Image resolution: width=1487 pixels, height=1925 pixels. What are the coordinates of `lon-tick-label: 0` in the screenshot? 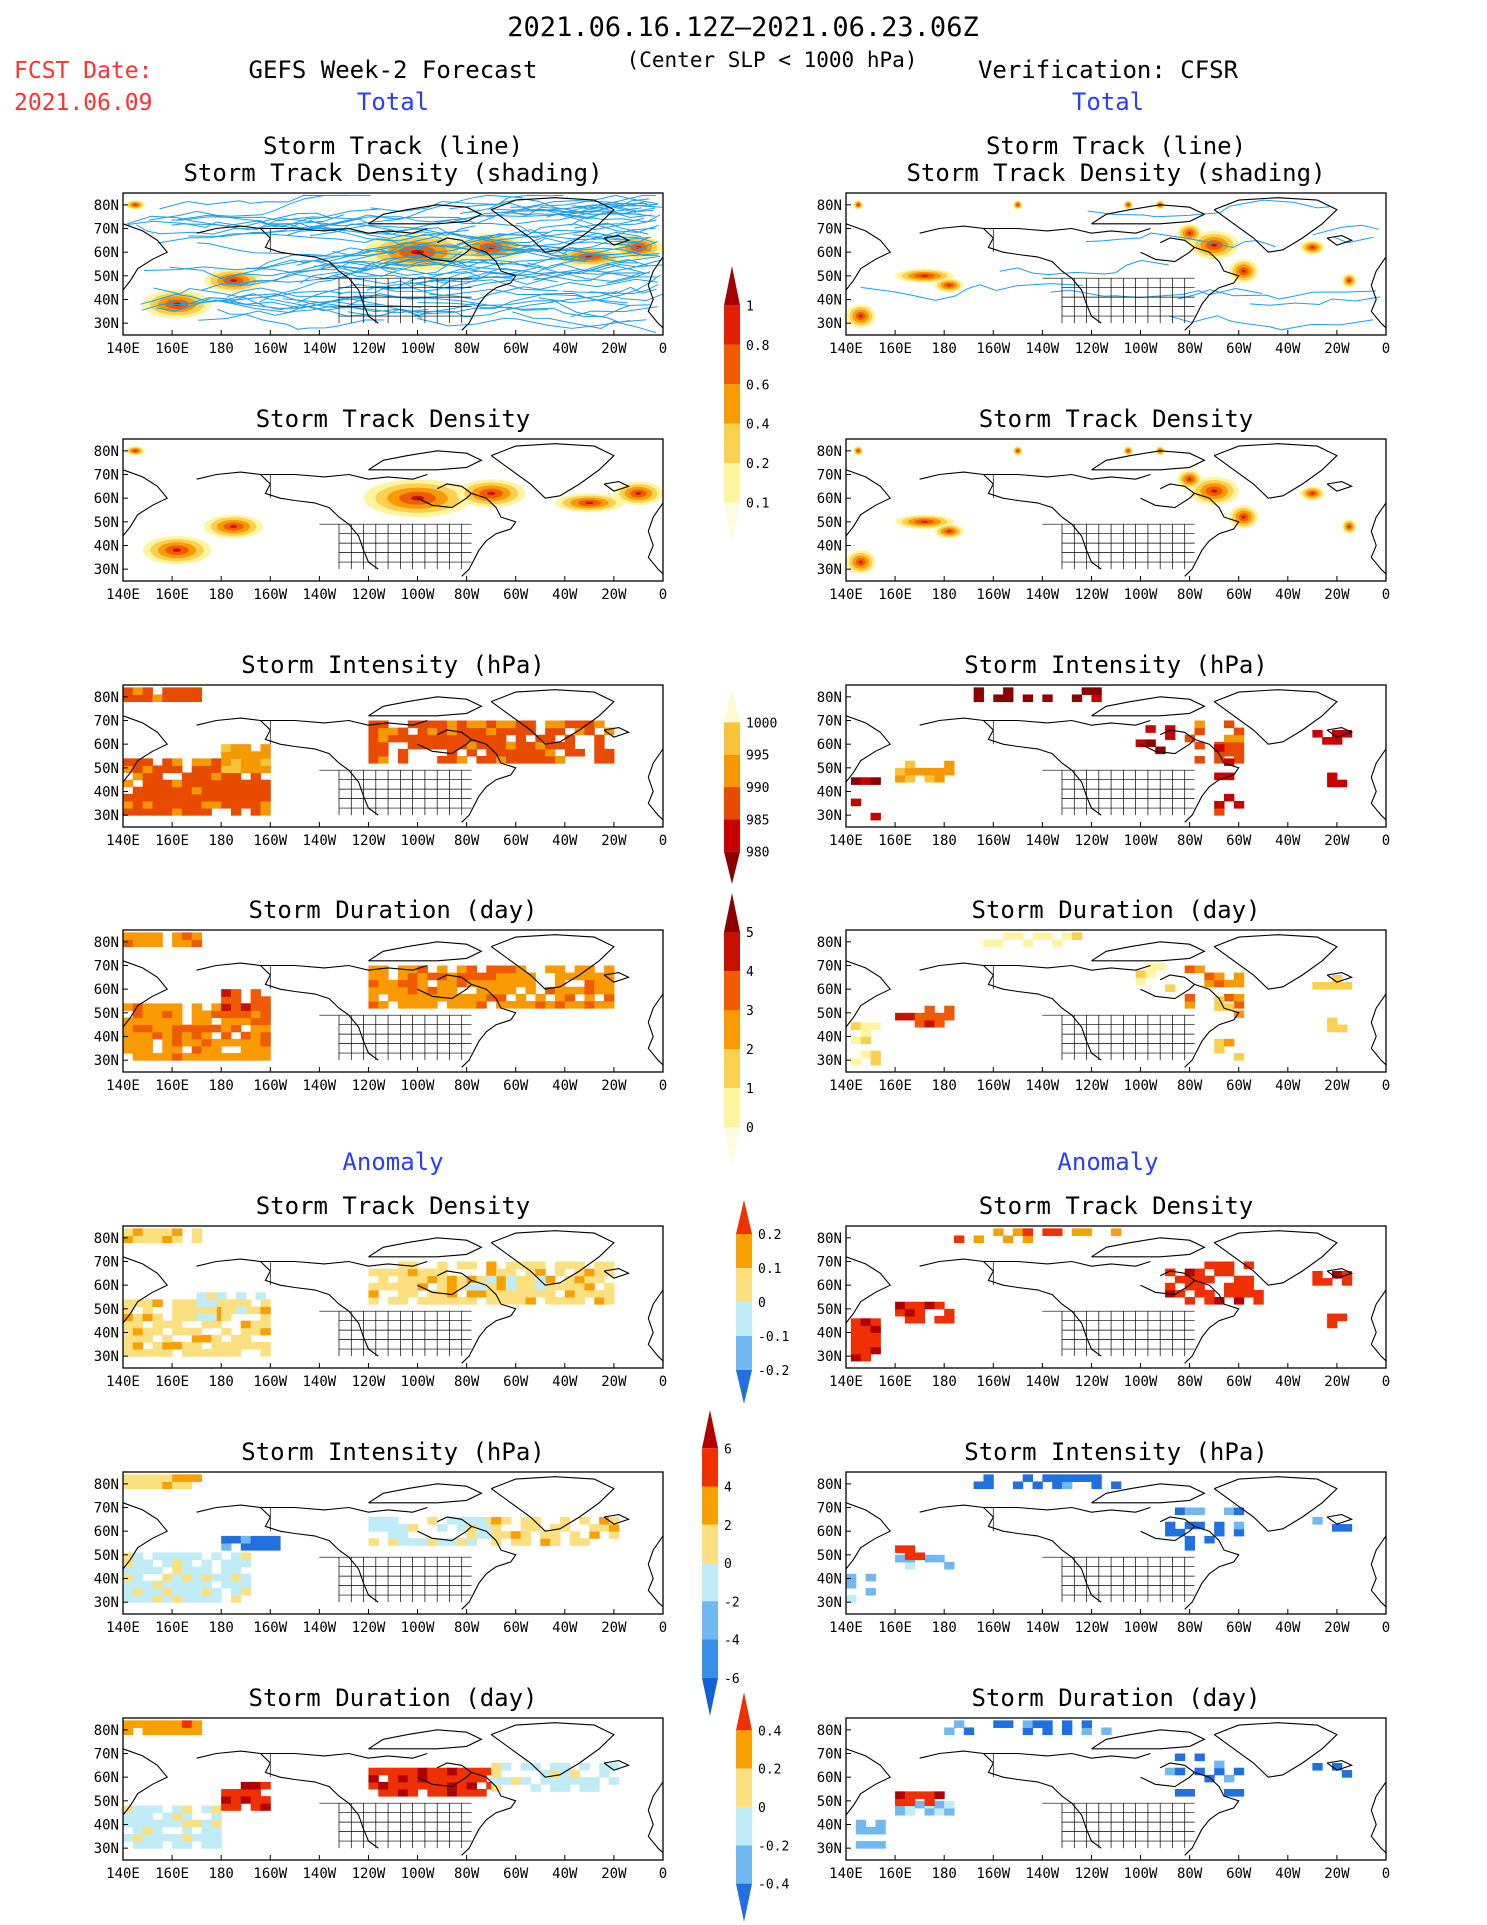 It's located at (1386, 349).